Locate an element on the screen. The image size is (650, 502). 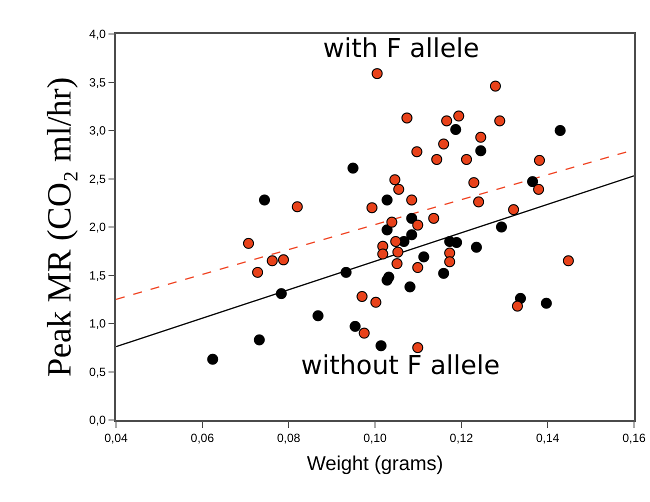
x-tick-label: 0,16 is located at coordinates (634, 438).